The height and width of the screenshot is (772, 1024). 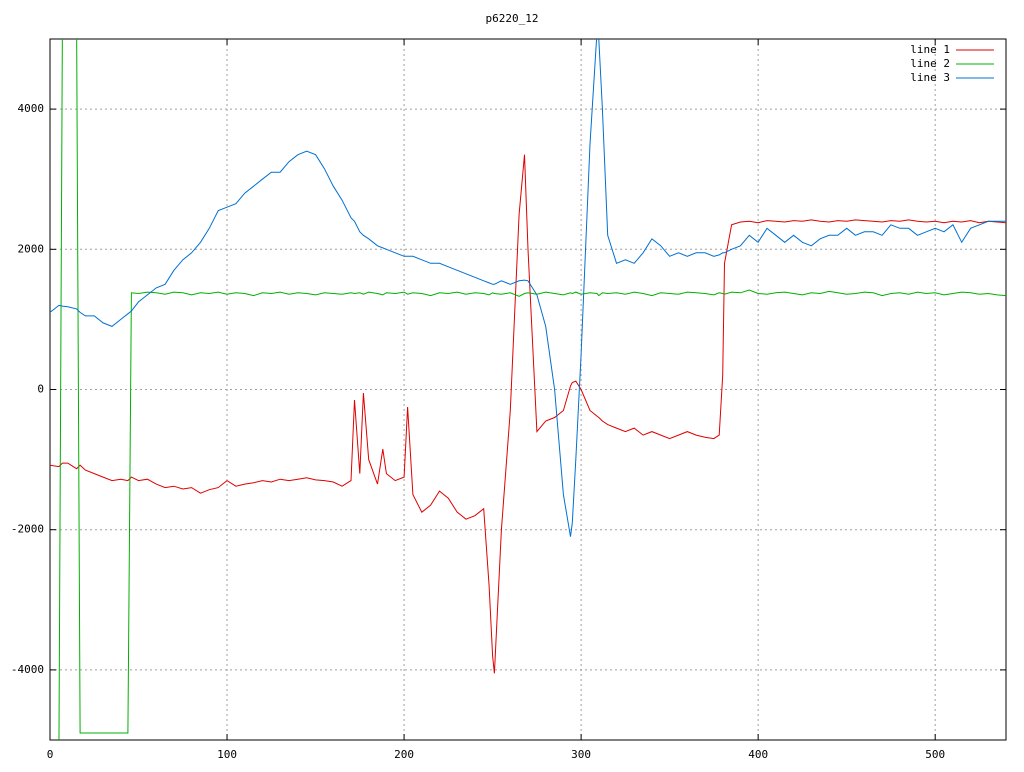 I want to click on chart-title: p6220_12, so click(x=512, y=18).